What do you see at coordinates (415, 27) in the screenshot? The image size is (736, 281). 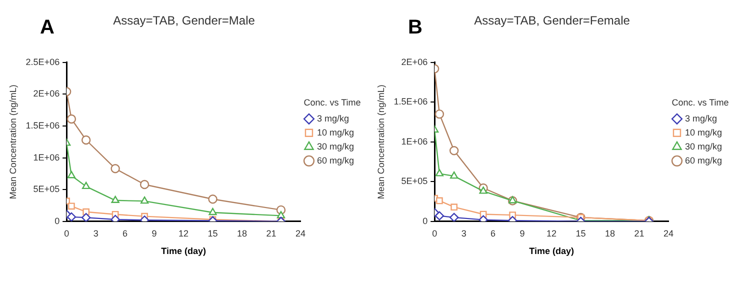 I see `text: B` at bounding box center [415, 27].